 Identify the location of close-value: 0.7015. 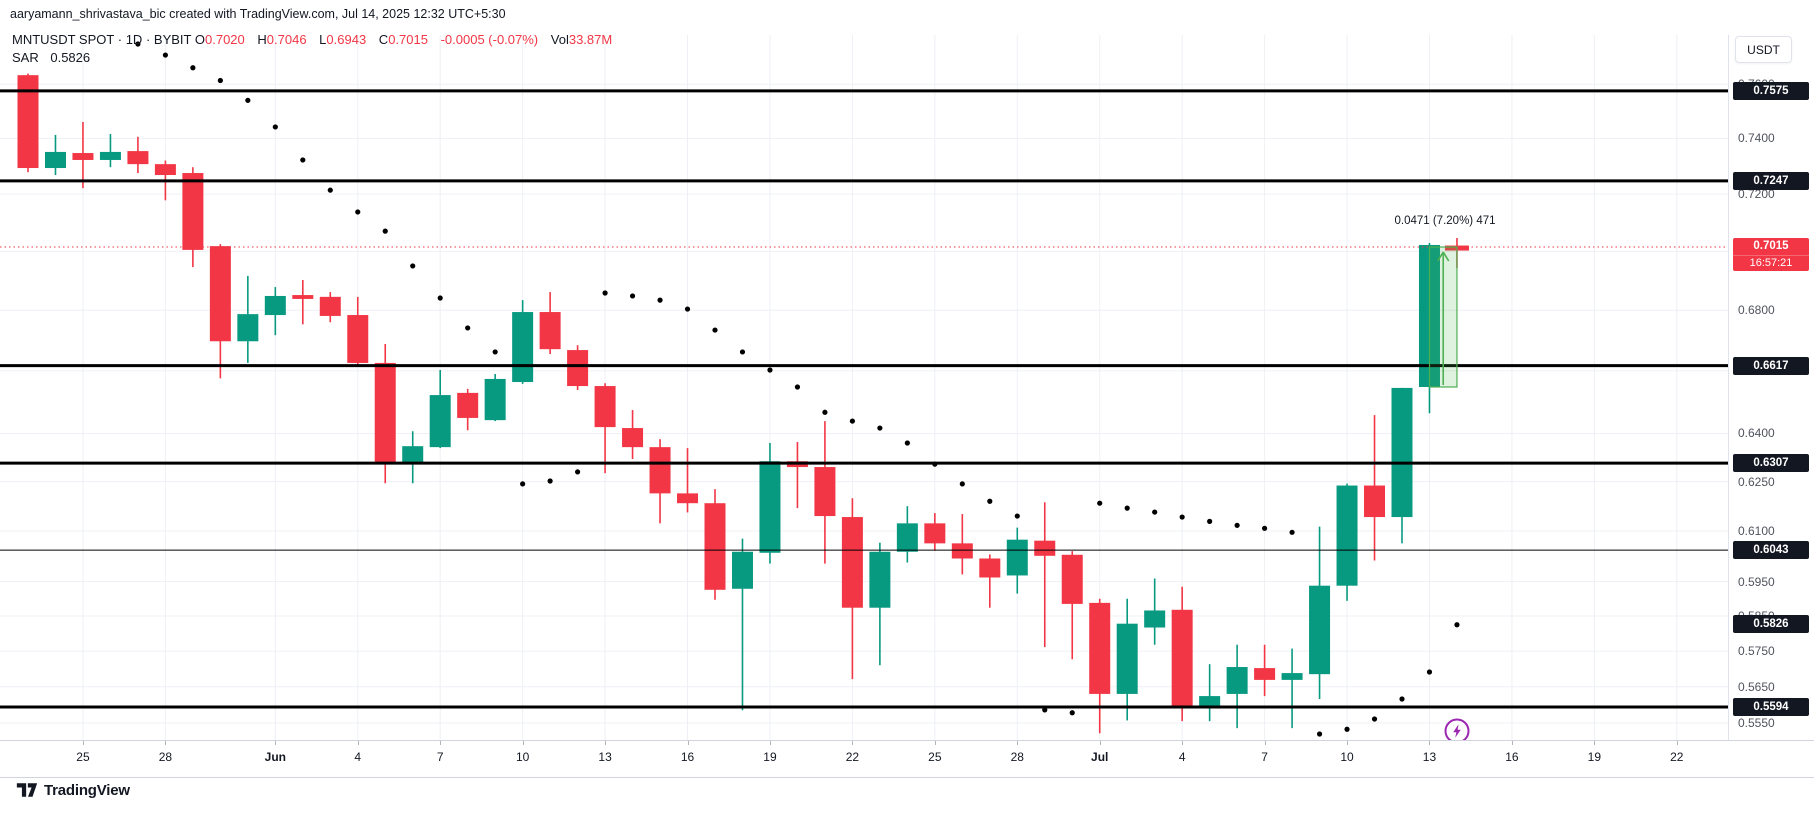
(408, 39).